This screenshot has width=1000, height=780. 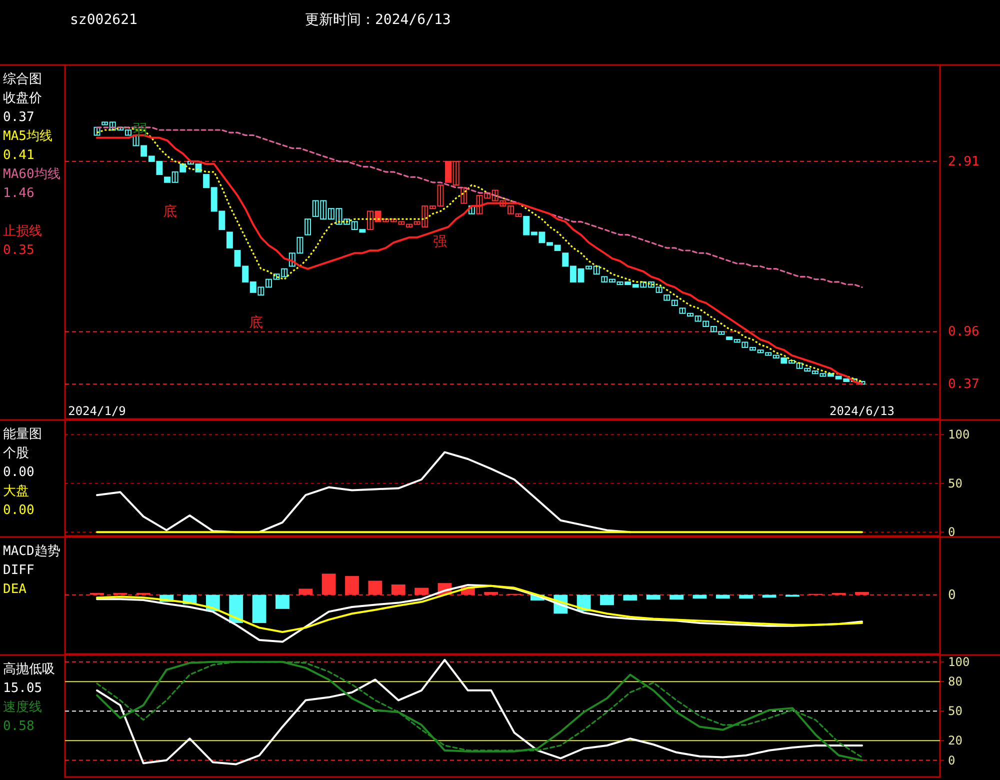 I want to click on text: sz002621, so click(x=104, y=20).